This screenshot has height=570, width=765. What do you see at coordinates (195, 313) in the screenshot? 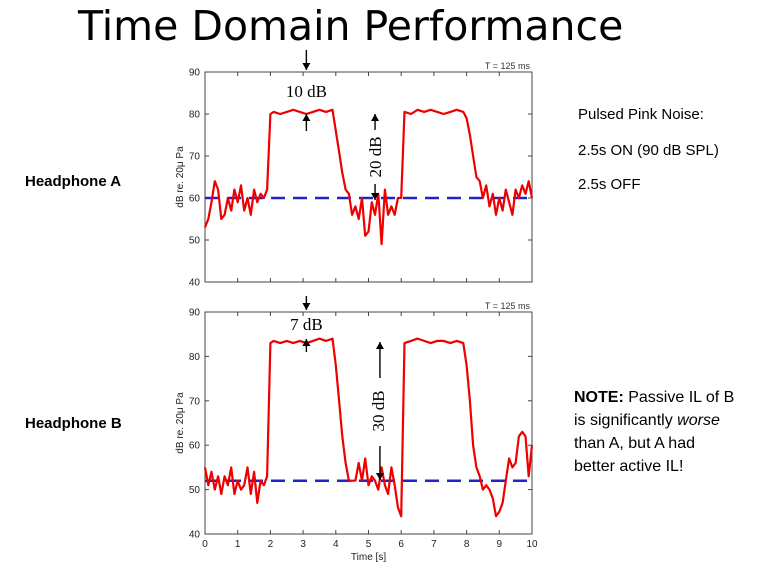
I see `chart-b-ytick-label: 90` at bounding box center [195, 313].